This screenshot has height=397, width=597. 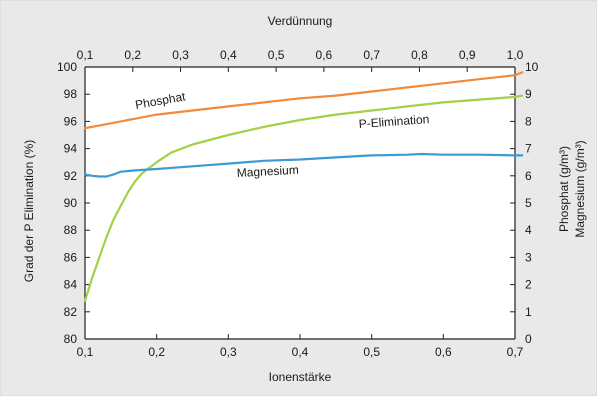 I want to click on y-left-tick-label: 98, so click(x=71, y=94).